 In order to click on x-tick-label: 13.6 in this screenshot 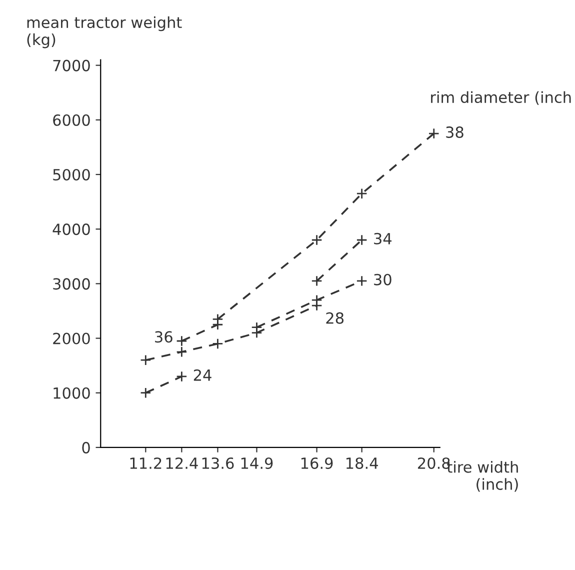, I will do `click(218, 463)`.